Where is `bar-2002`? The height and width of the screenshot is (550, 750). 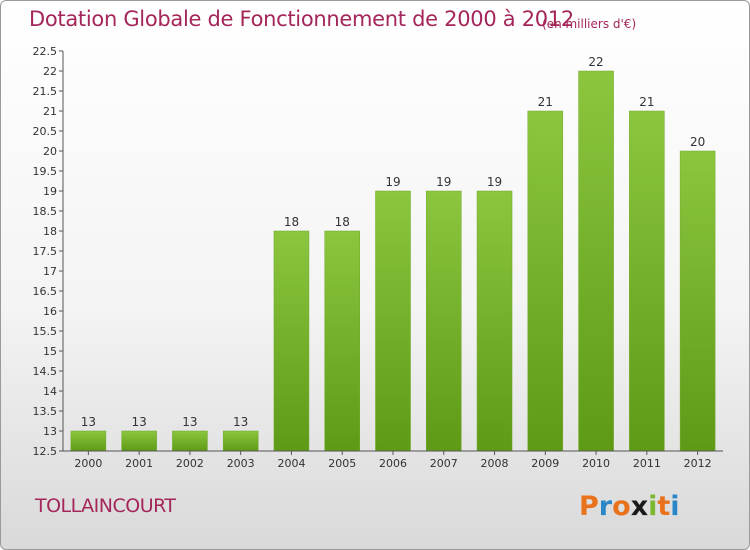 bar-2002 is located at coordinates (190, 441).